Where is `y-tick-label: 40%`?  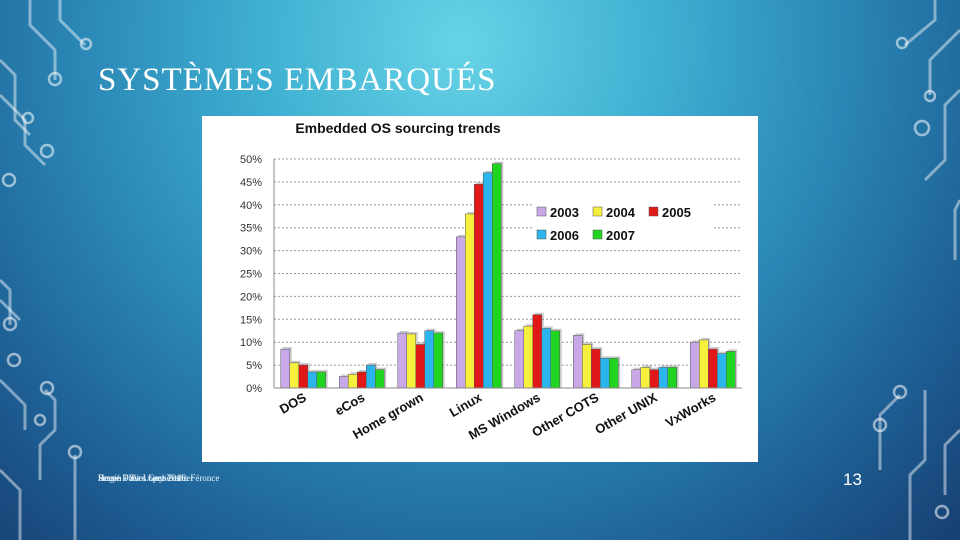 y-tick-label: 40% is located at coordinates (251, 206).